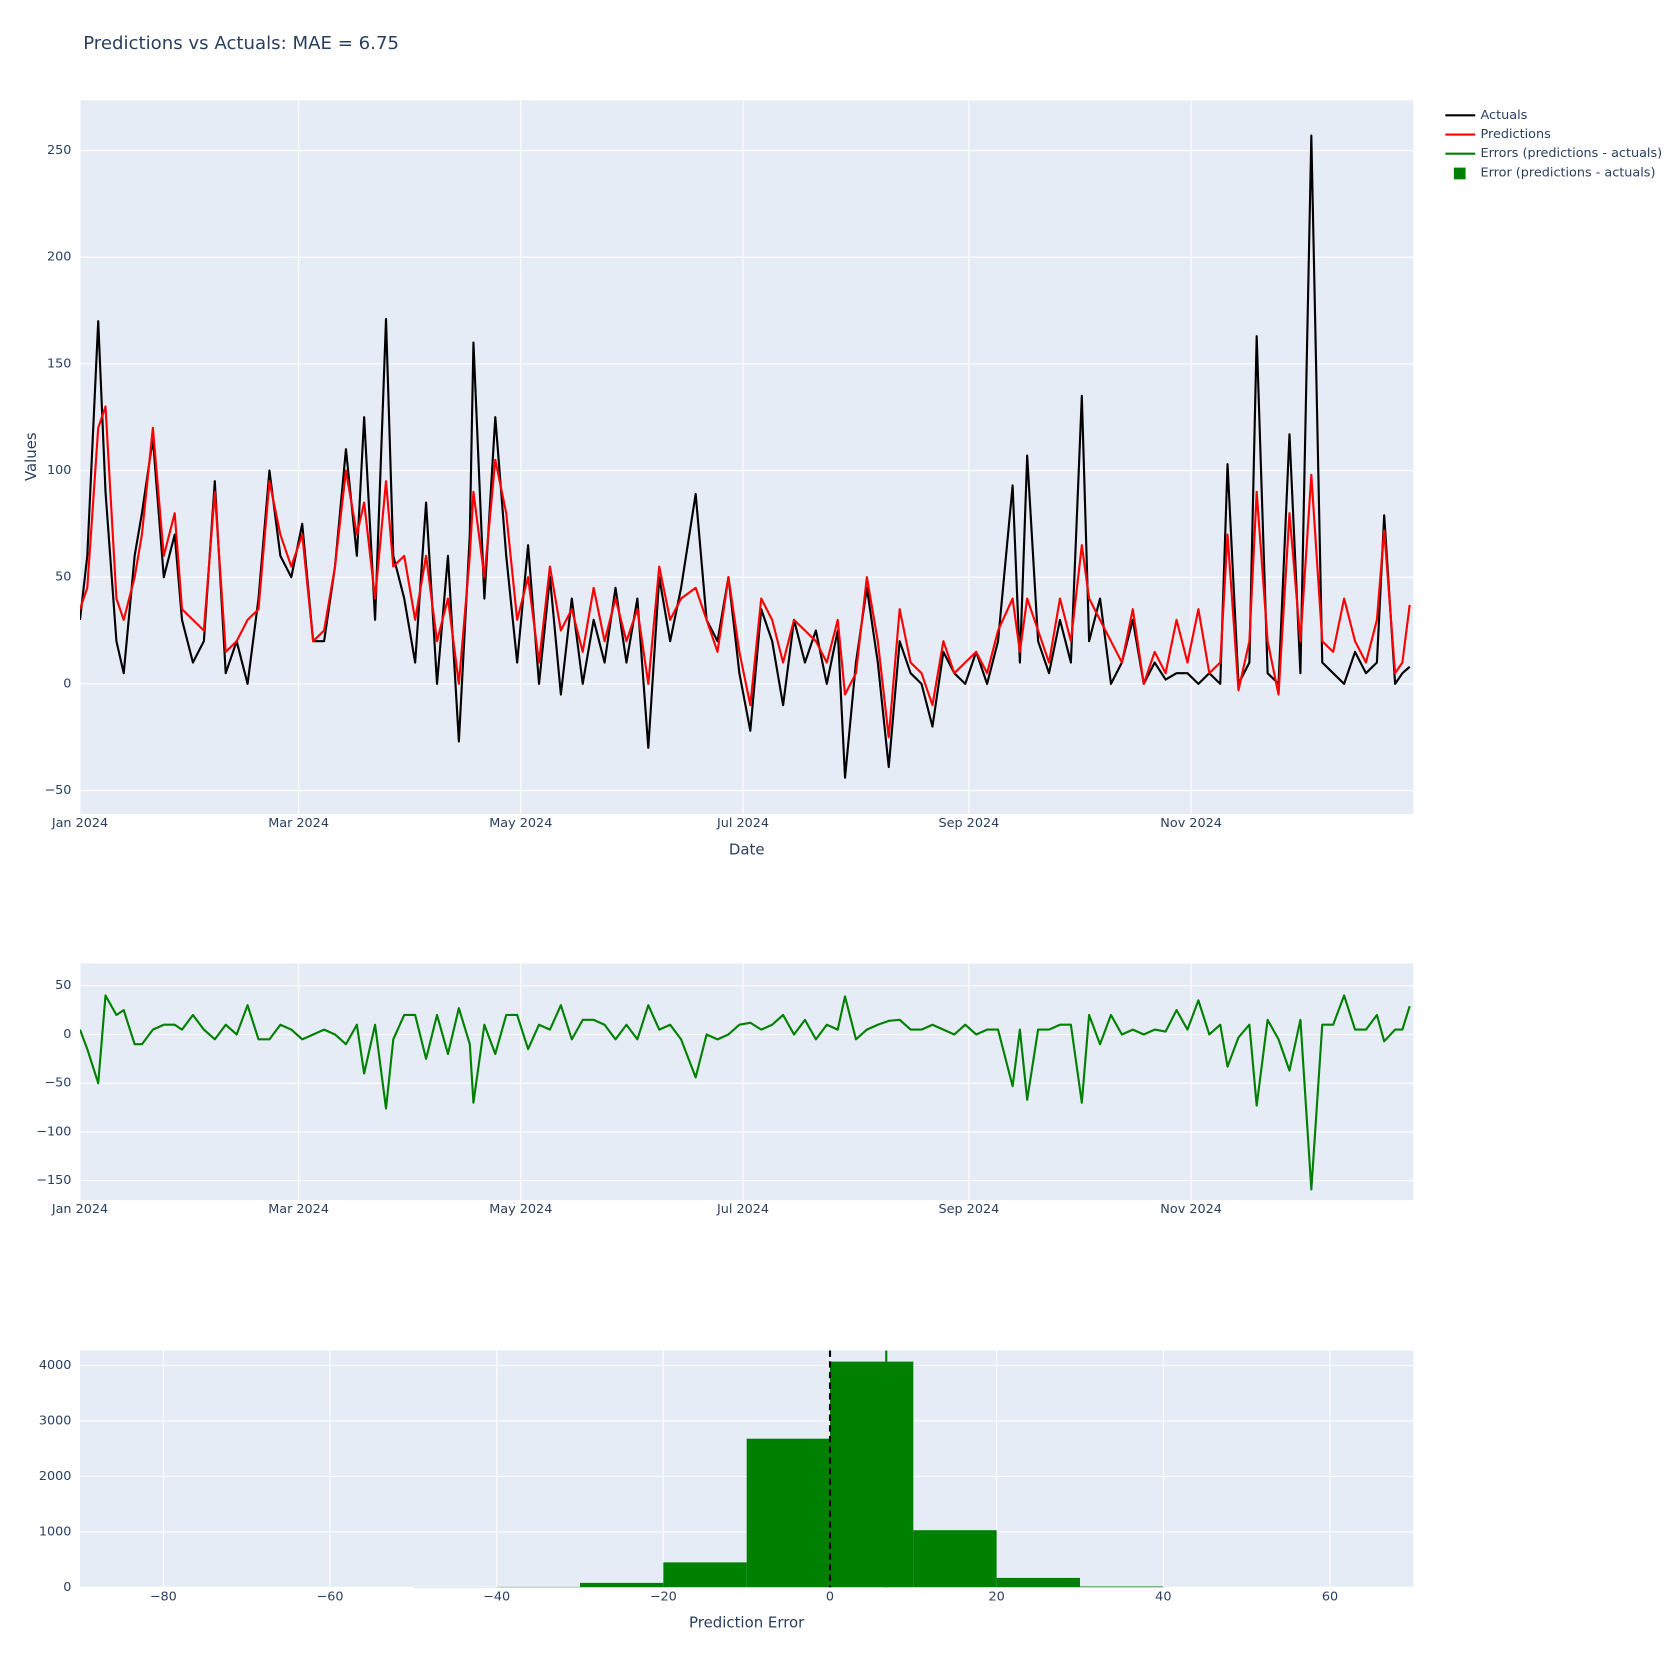 Image resolution: width=1664 pixels, height=1660 pixels. I want to click on y-tick-label: 250, so click(59, 150).